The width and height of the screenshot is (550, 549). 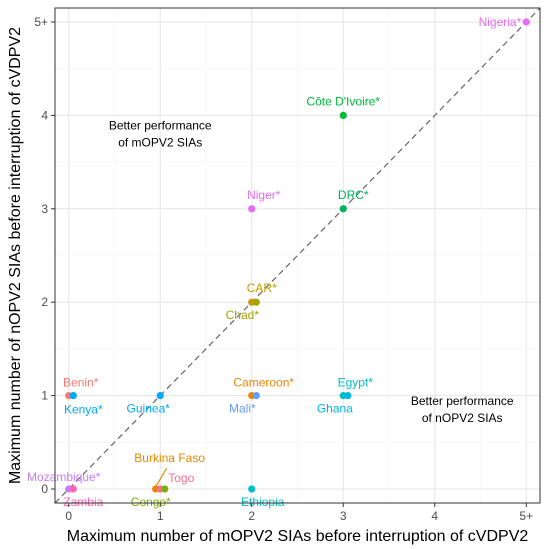 I want to click on point-label: CAR*, so click(x=262, y=288).